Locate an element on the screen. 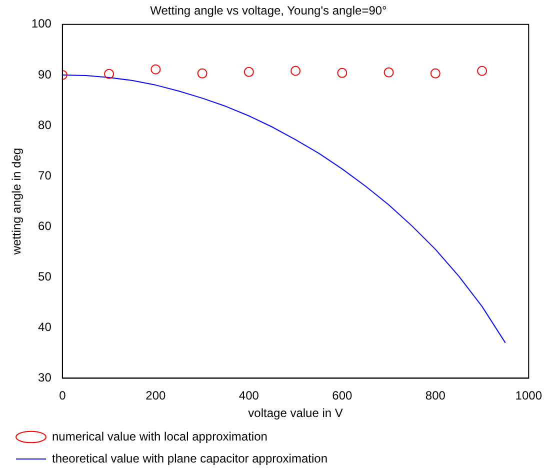  x-tick-label: 0 is located at coordinates (62, 395).